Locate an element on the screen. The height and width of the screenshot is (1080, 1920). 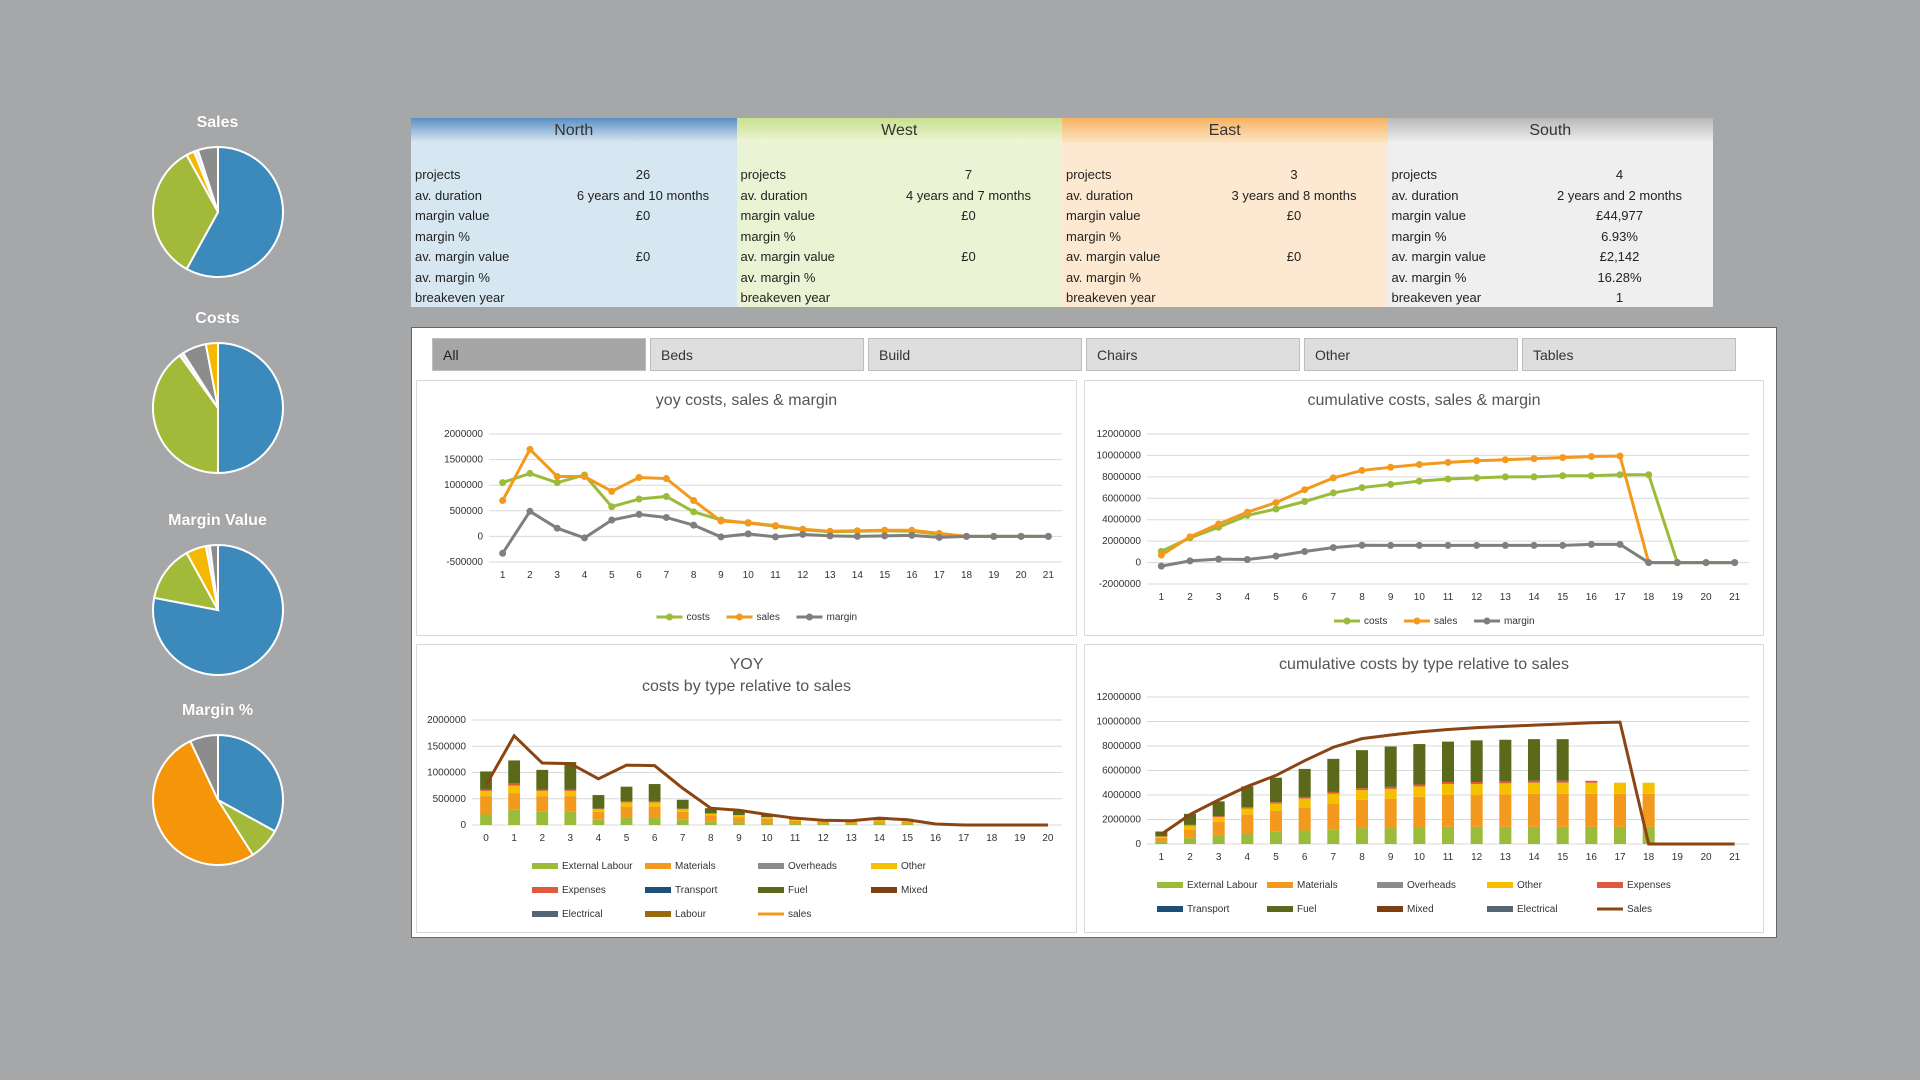
legend-item: Expenses is located at coordinates (584, 890).